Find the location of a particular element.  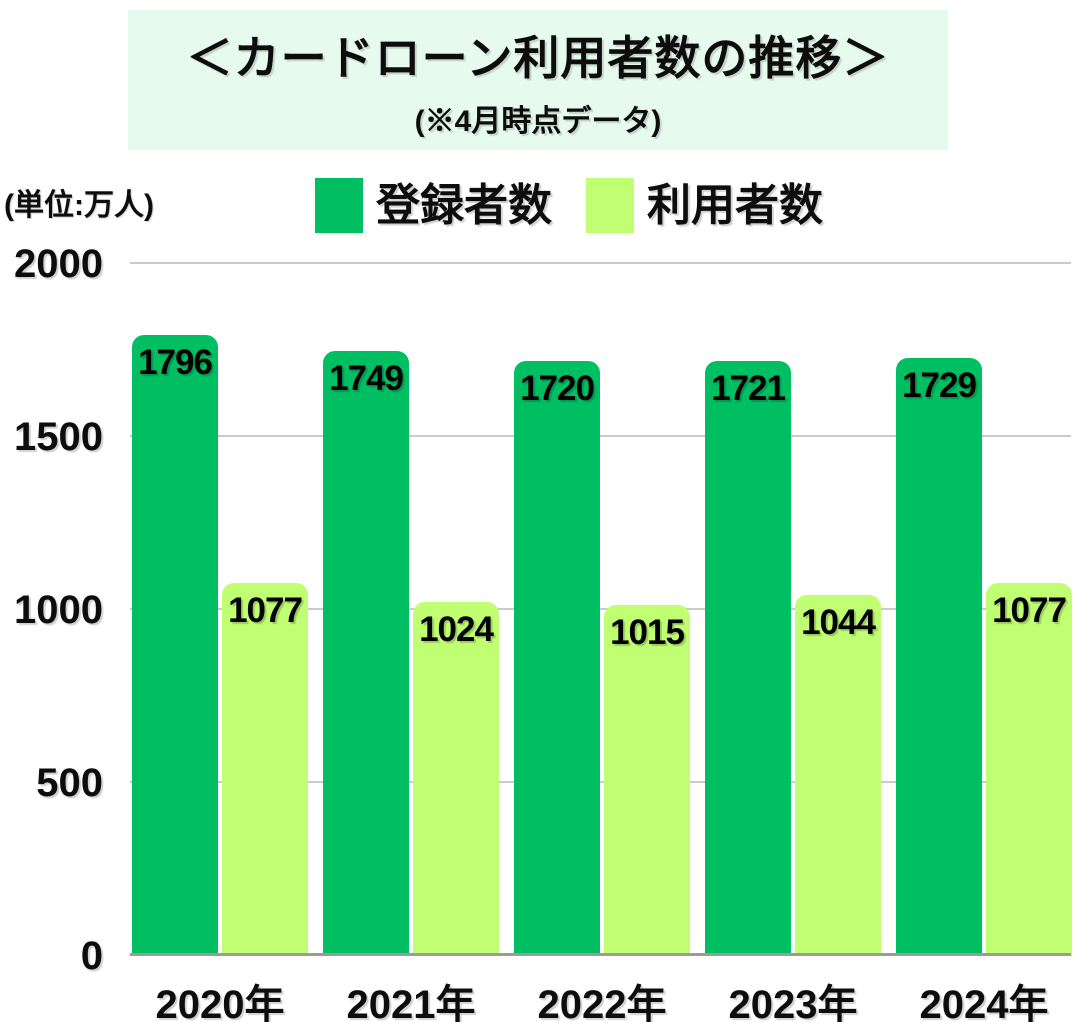

x-axis-label-2024年: 2024年 is located at coordinates (984, 1002).